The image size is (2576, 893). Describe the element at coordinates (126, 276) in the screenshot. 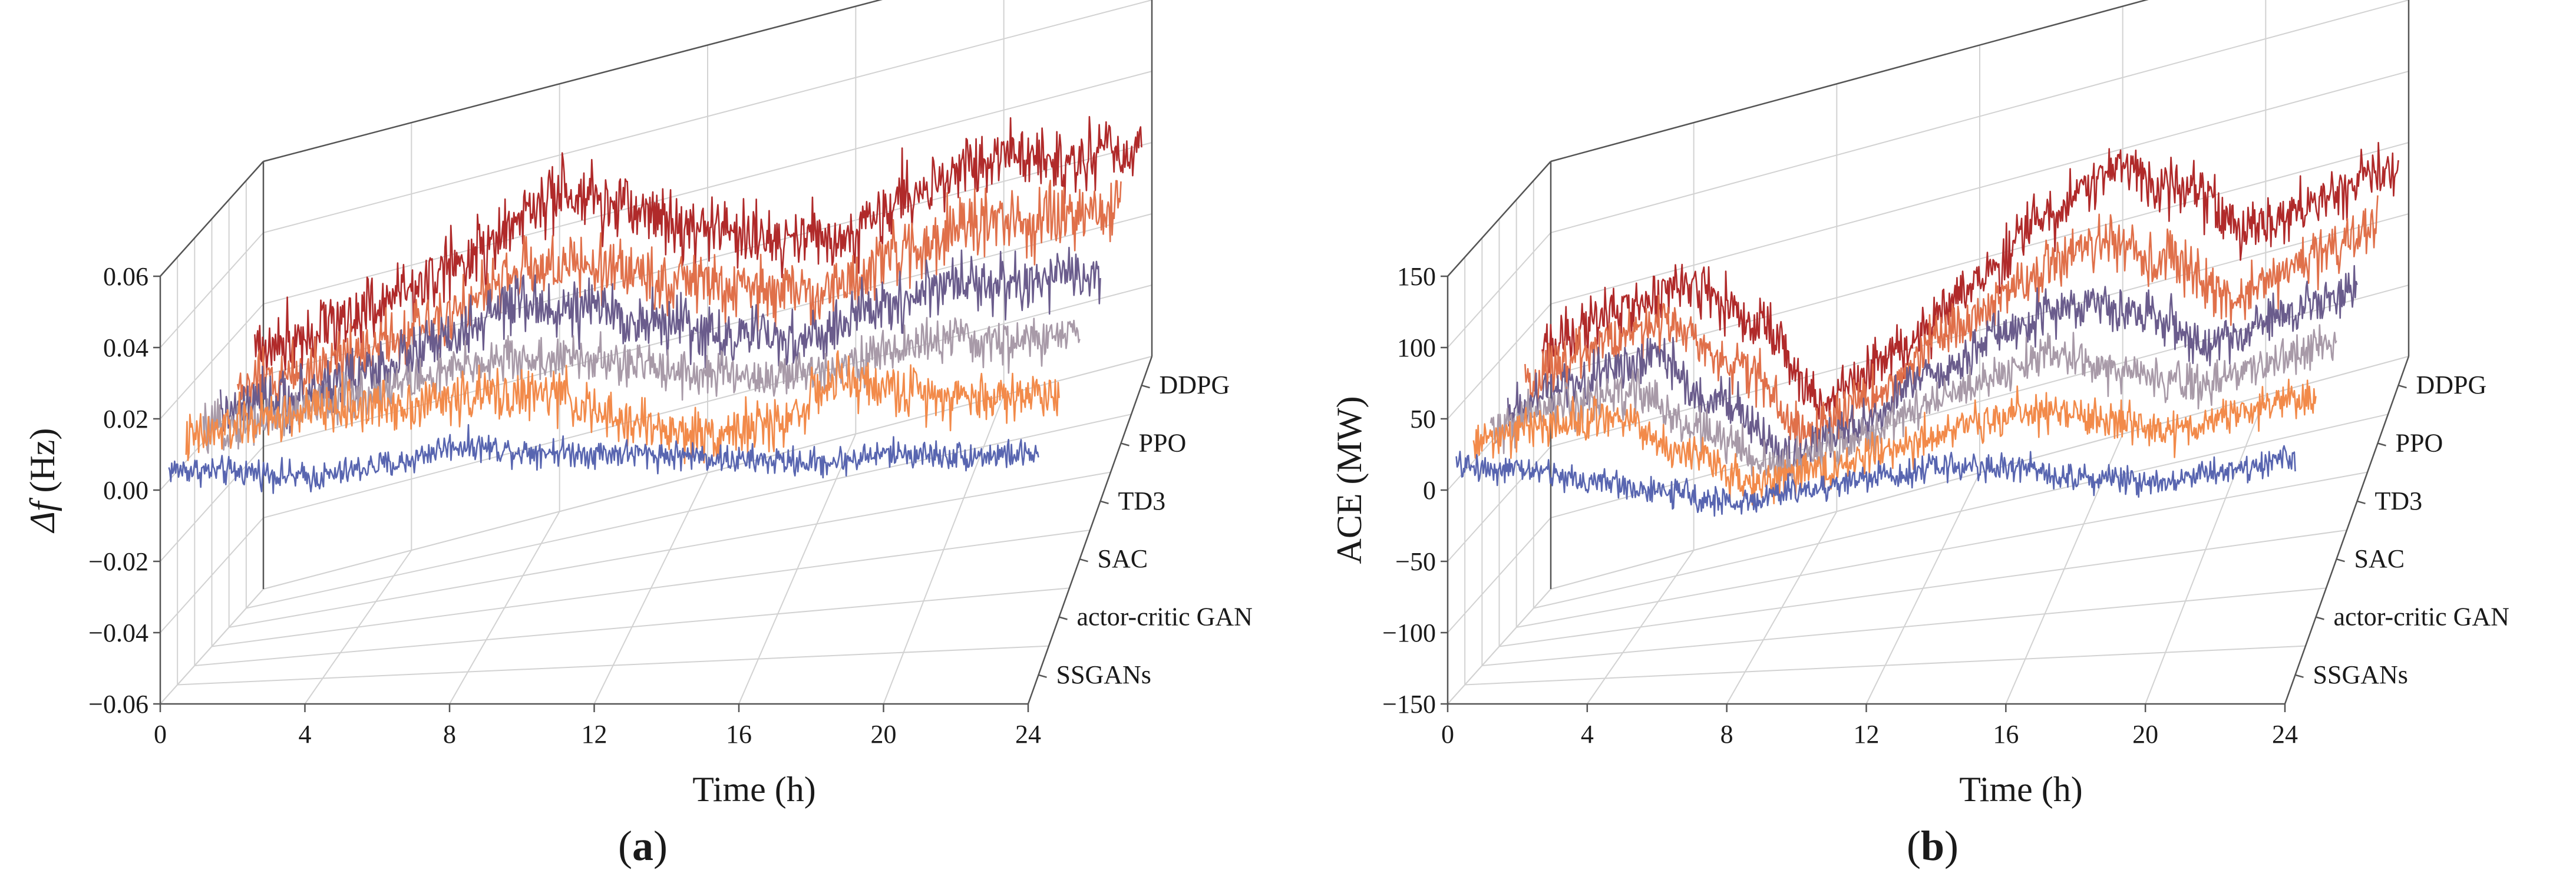

I see `y-tick-label: 0.06` at that location.